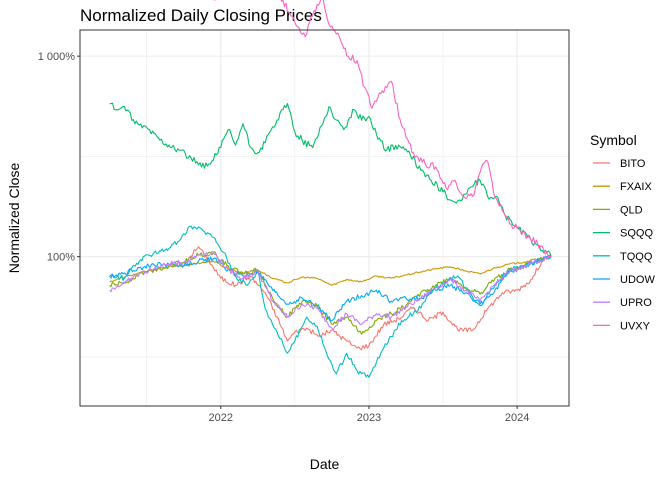  I want to click on legend-item-sqqq: SQQQ, so click(623, 234).